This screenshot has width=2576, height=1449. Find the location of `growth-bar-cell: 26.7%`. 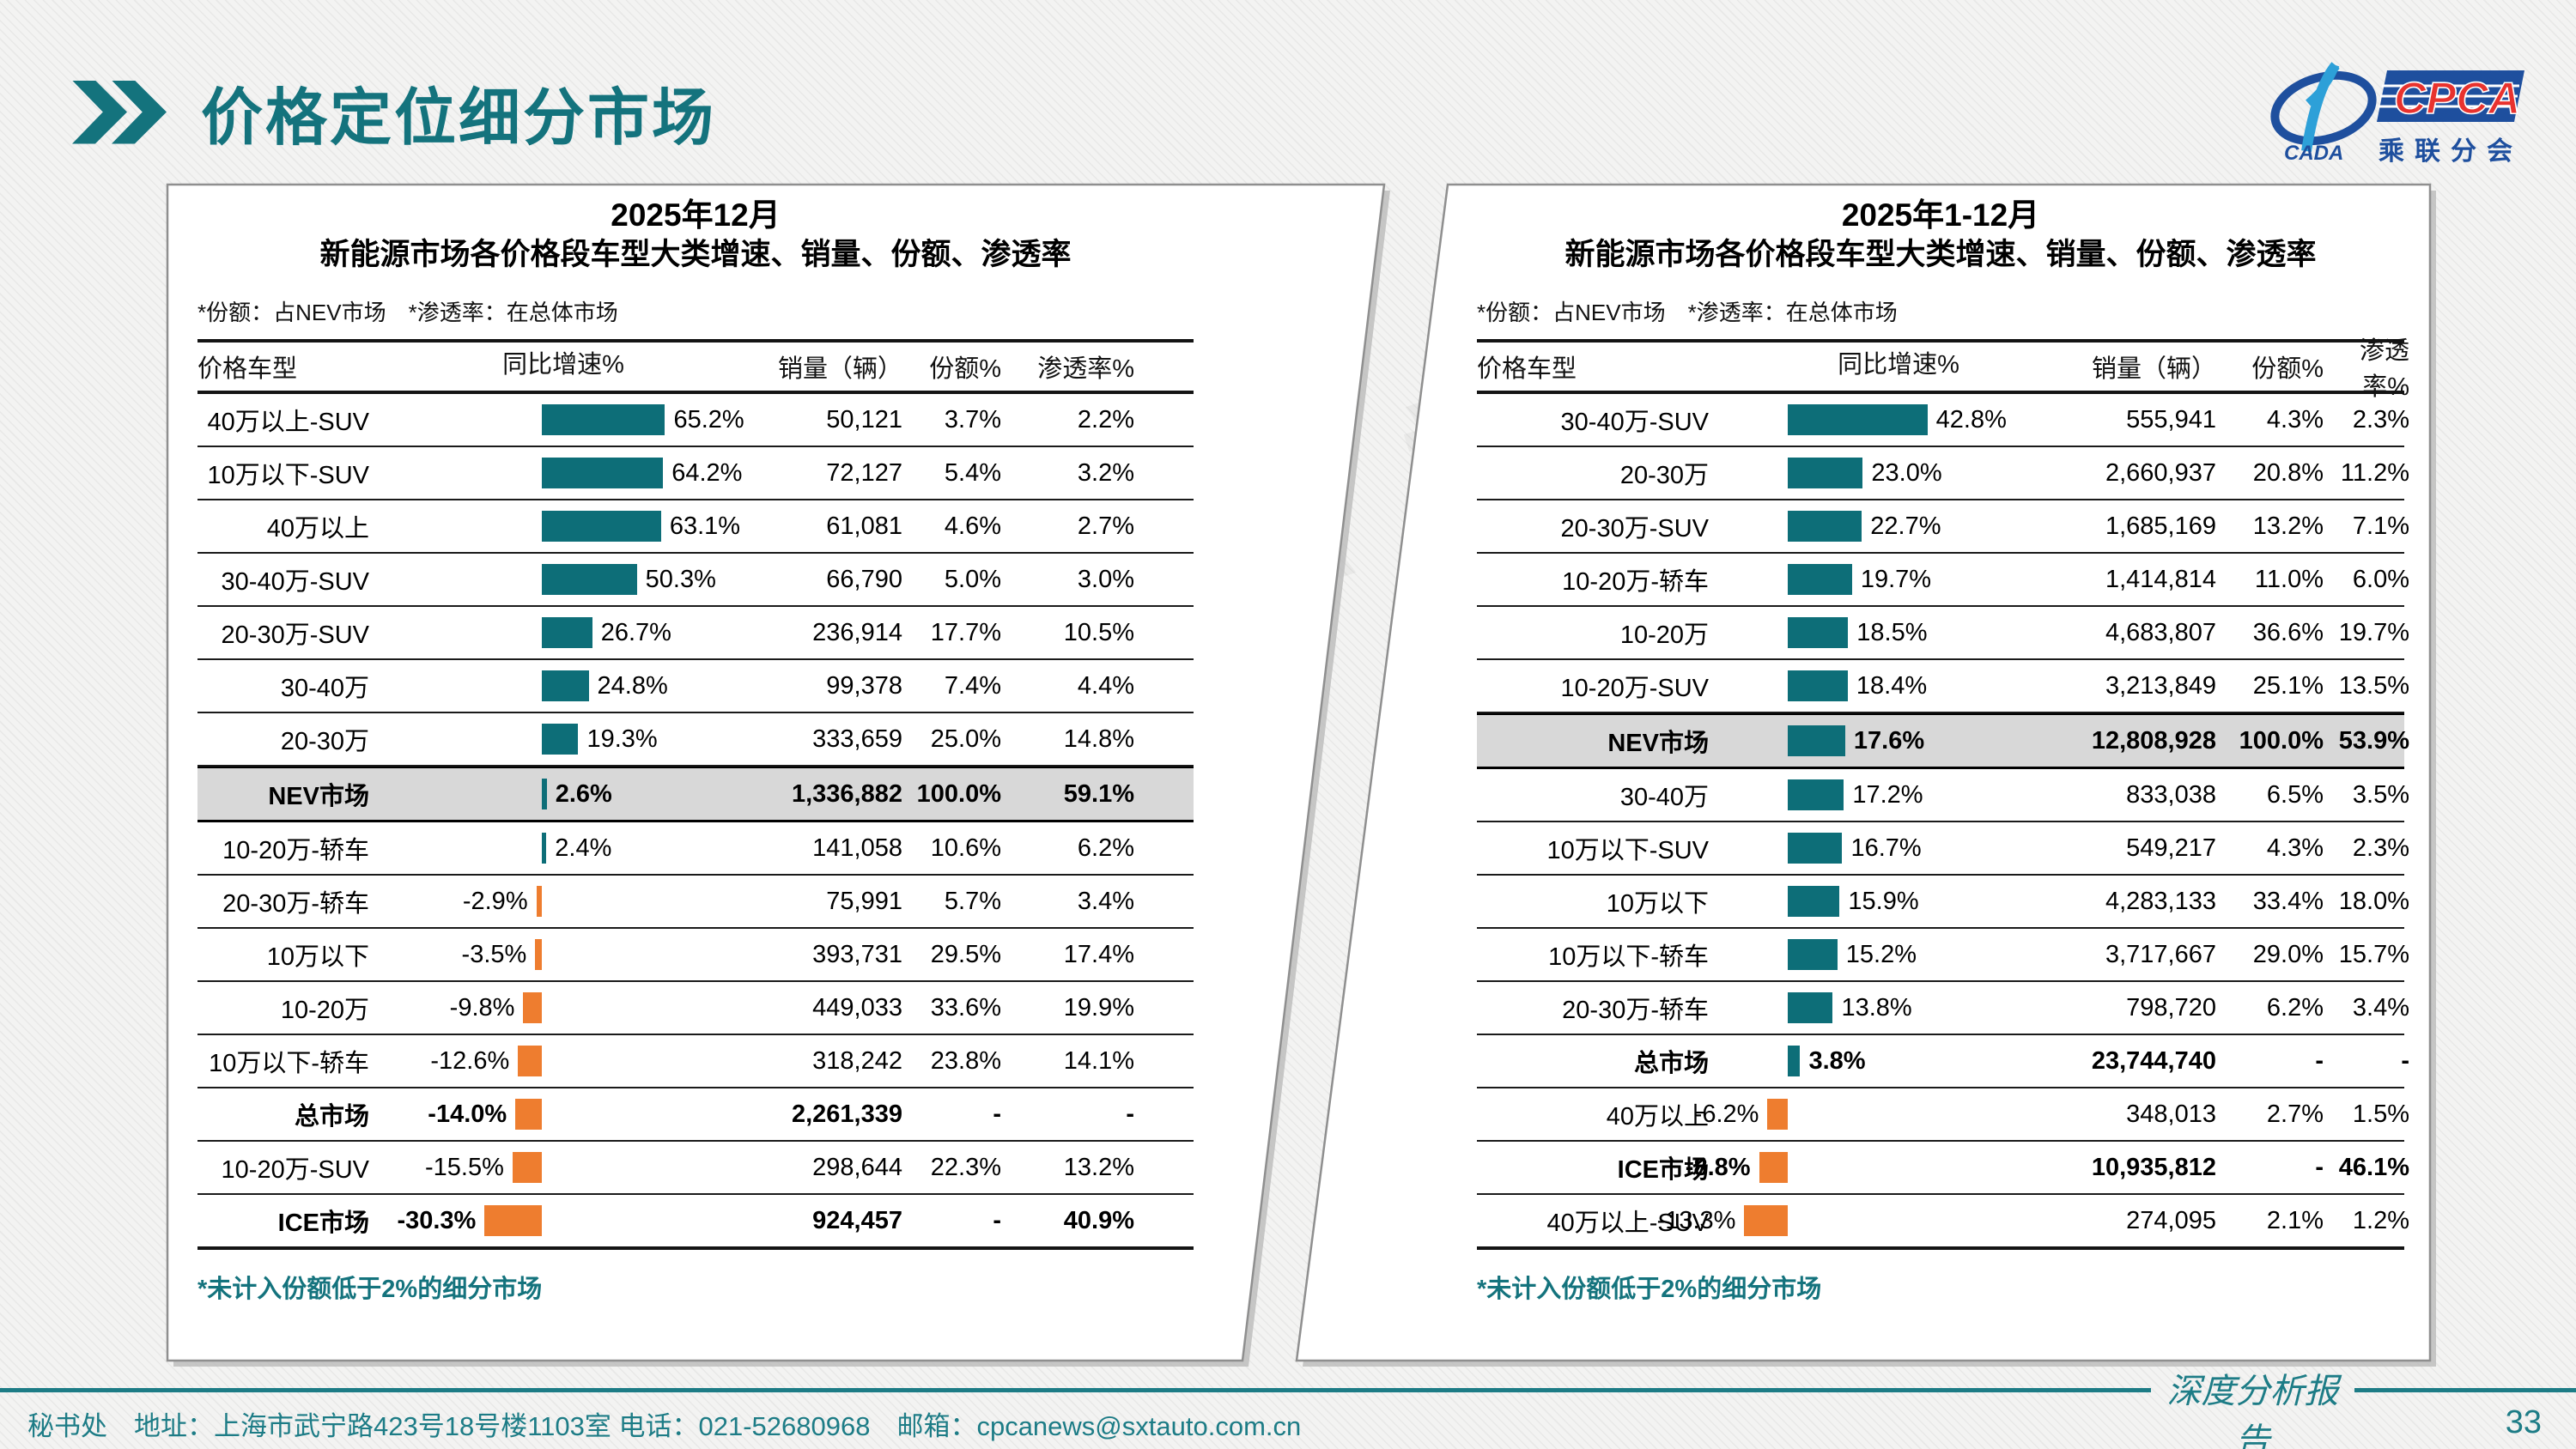

growth-bar-cell: 26.7% is located at coordinates (563, 632).